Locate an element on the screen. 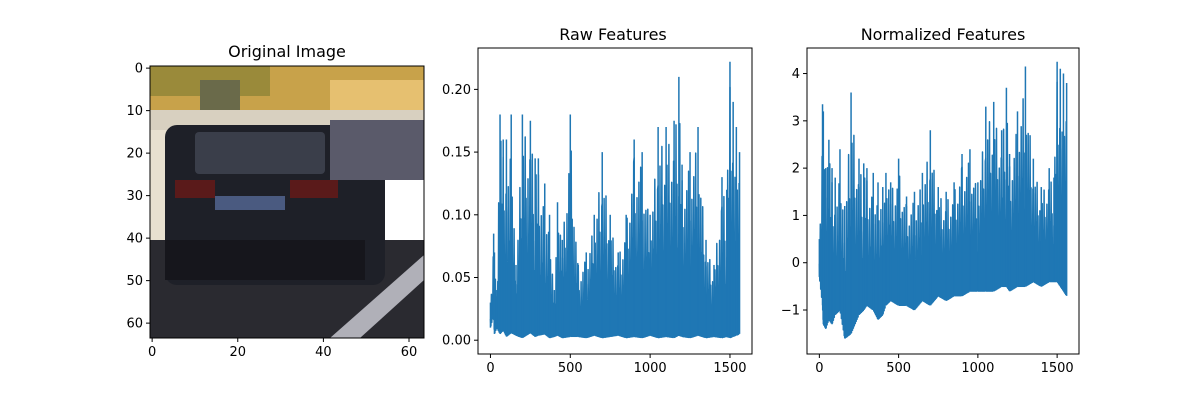 This screenshot has width=1200, height=400. x-tick-label: 40 is located at coordinates (323, 352).